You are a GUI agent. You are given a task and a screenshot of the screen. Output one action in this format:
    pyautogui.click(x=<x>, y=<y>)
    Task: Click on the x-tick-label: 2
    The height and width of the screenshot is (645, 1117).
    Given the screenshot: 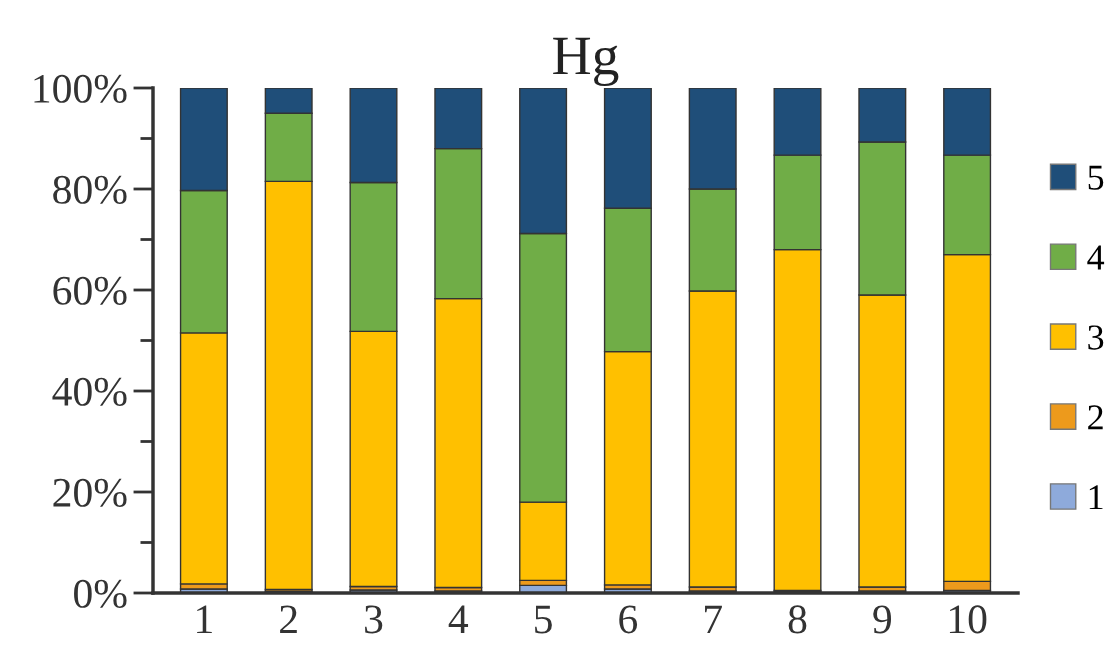 What is the action you would take?
    pyautogui.click(x=288, y=619)
    